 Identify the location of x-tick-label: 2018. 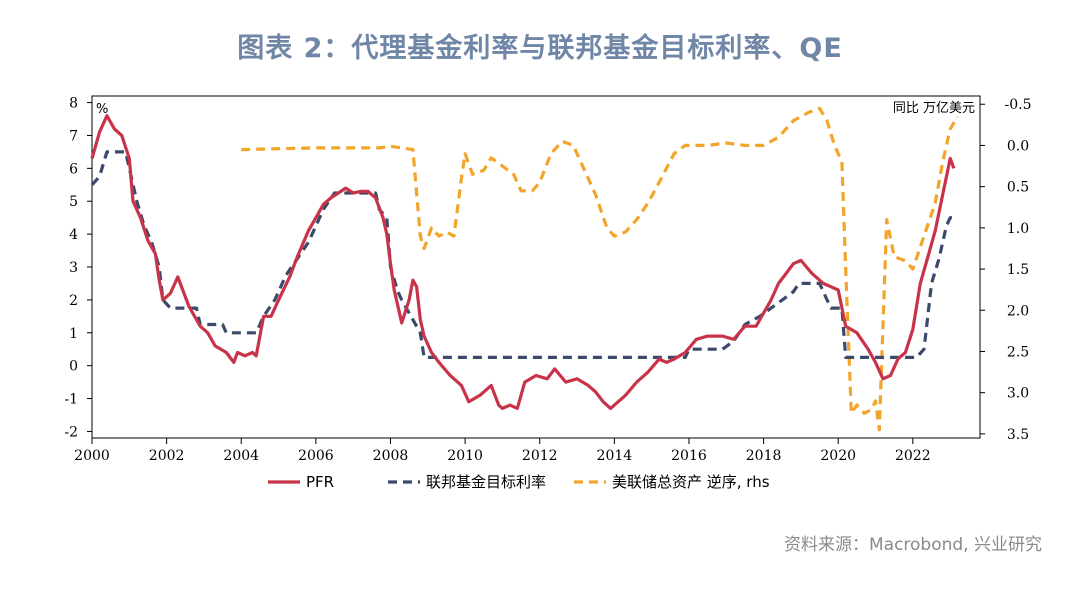
(764, 456).